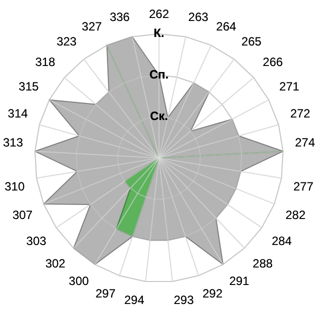 This screenshot has width=320, height=320. Describe the element at coordinates (55, 263) in the screenshot. I see `spoke-label: 302` at that location.